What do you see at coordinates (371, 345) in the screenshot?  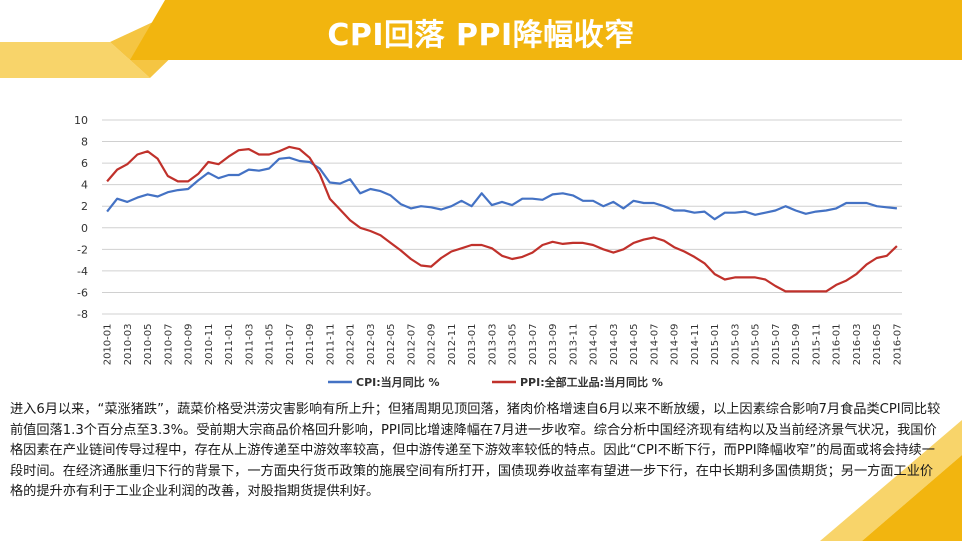 I see `x-tick-label: 2012-03` at bounding box center [371, 345].